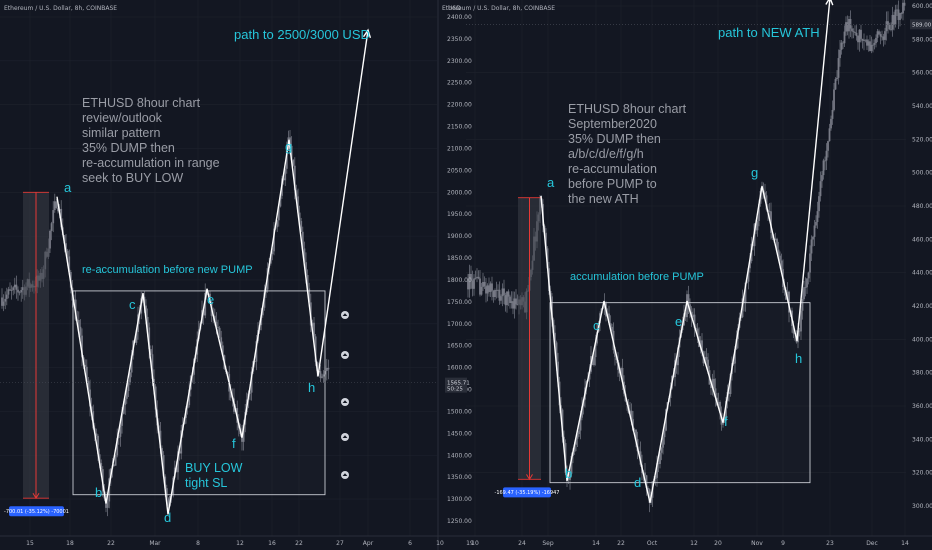 This screenshot has height=550, width=932. What do you see at coordinates (798, 358) in the screenshot?
I see `wave-label-h: h` at bounding box center [798, 358].